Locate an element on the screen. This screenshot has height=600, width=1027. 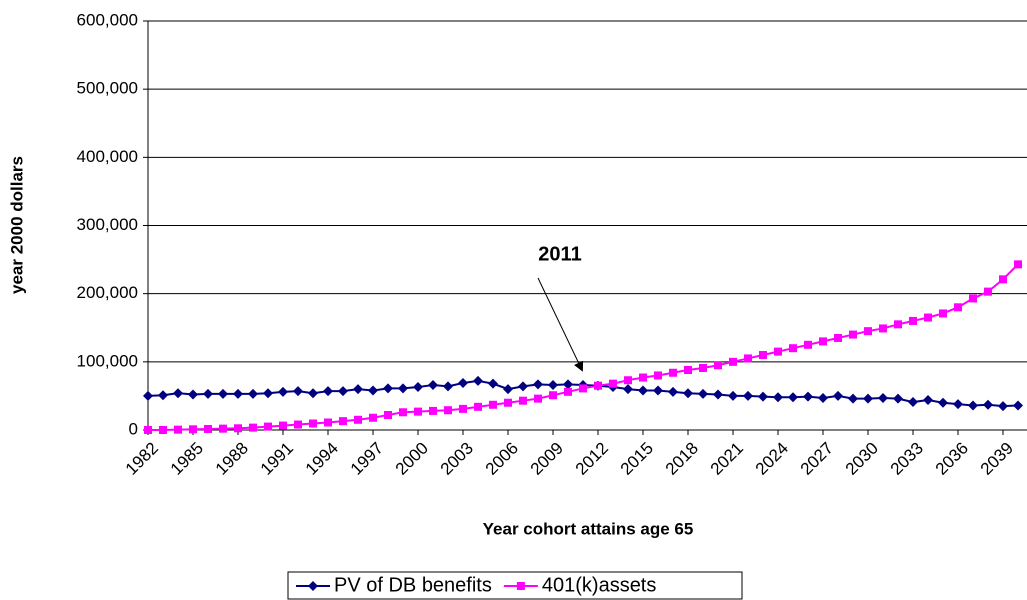
legend-label: PV of DB benefits is located at coordinates (413, 585).